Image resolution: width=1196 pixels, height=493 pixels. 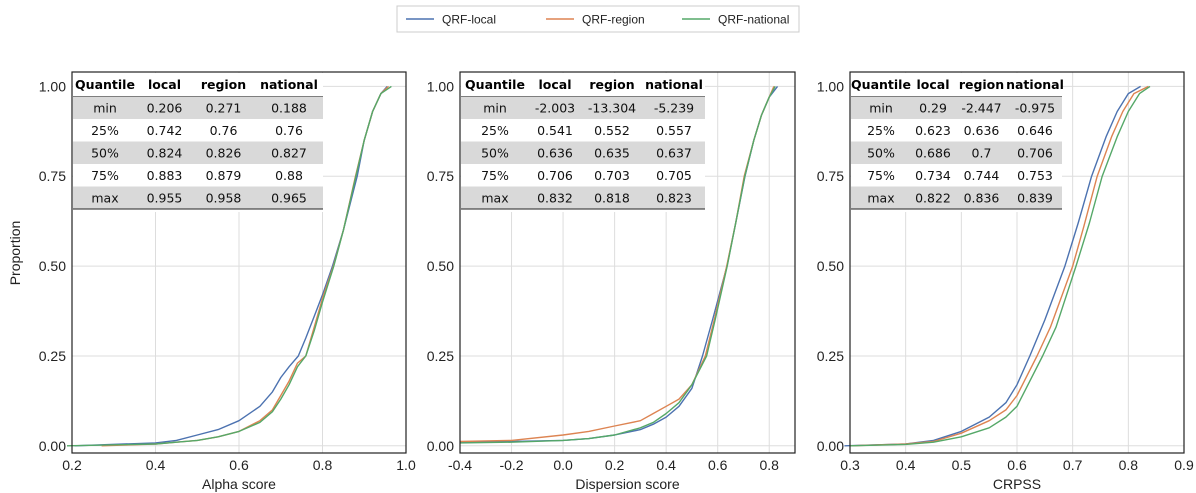 I want to click on table-row: max 0.822 0.836 0.839, so click(x=956, y=197).